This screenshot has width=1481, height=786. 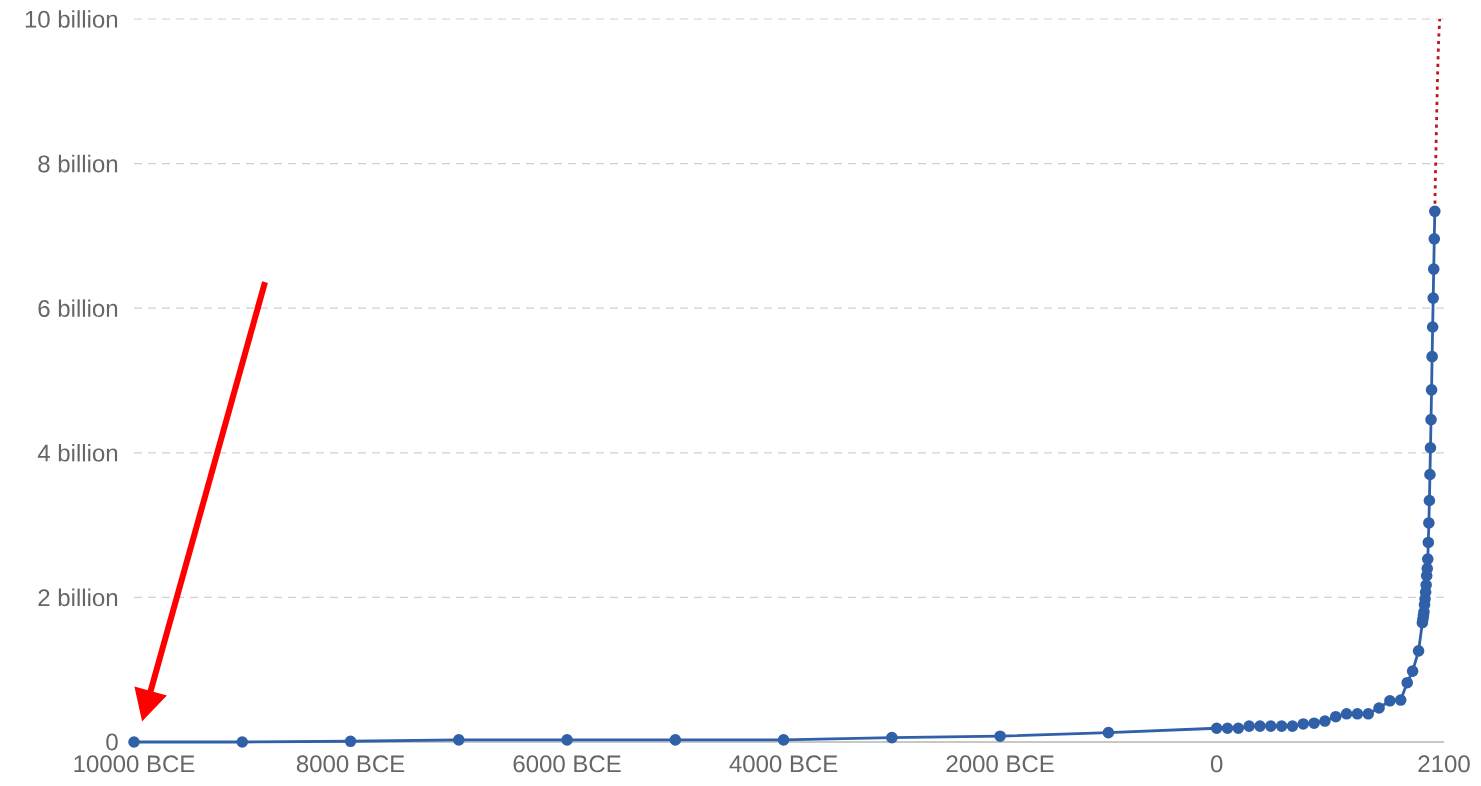 What do you see at coordinates (567, 764) in the screenshot?
I see `x-tick-label: 6000 BCE` at bounding box center [567, 764].